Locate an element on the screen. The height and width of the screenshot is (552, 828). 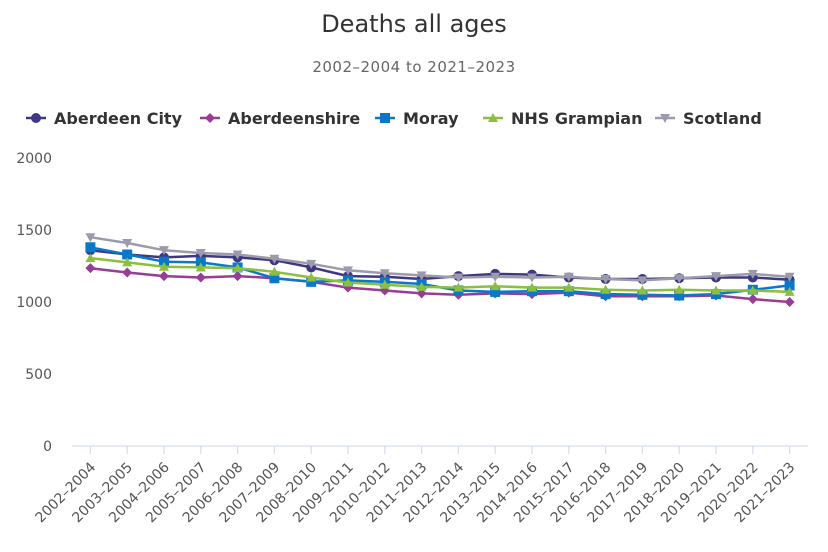
legend-label: NHS Grampian is located at coordinates (577, 118).